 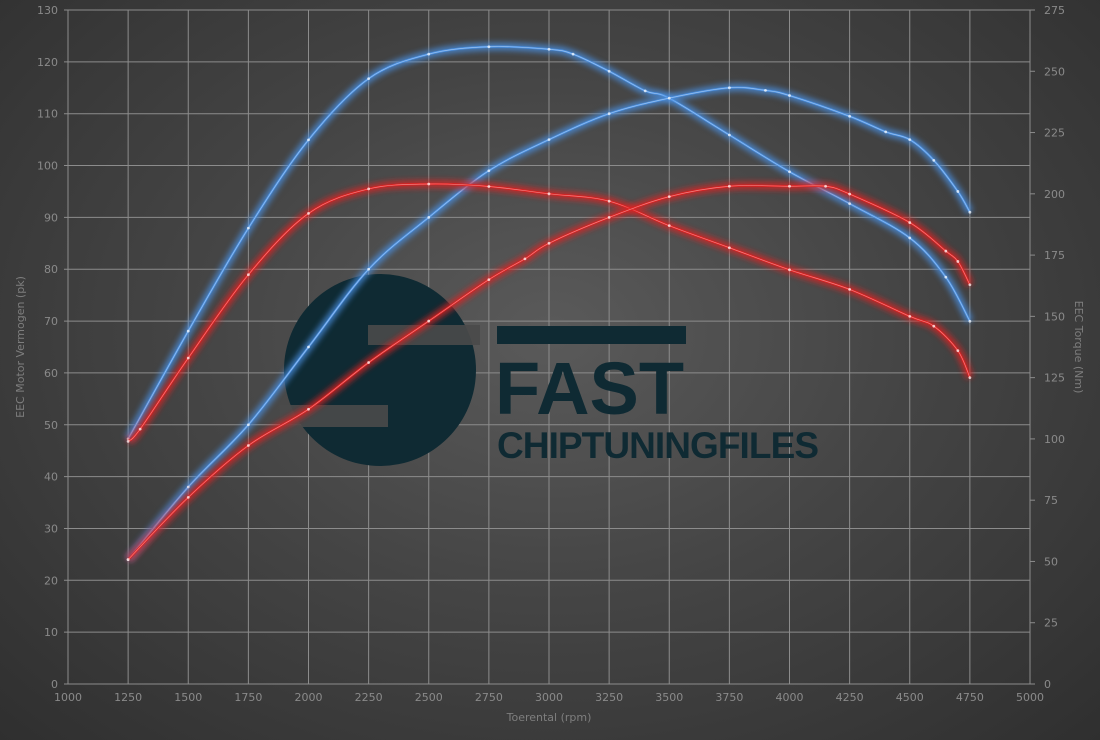 I want to click on y-left-tick-label: 20, so click(x=51, y=580).